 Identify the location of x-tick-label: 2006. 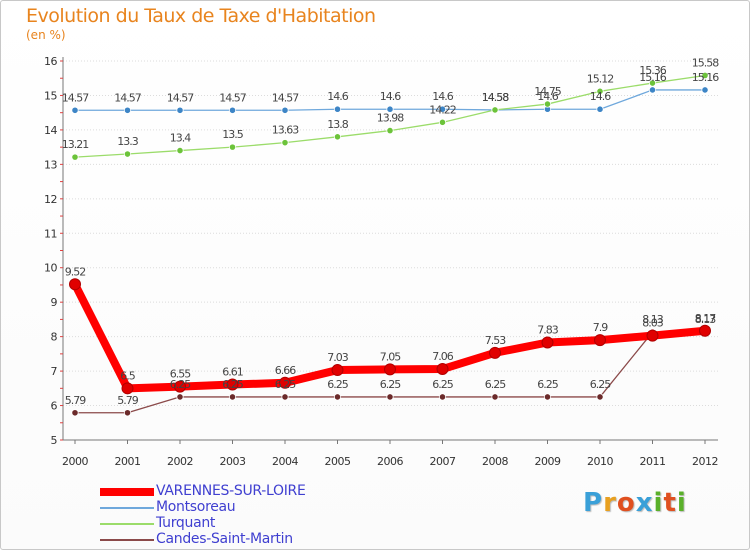
(390, 461).